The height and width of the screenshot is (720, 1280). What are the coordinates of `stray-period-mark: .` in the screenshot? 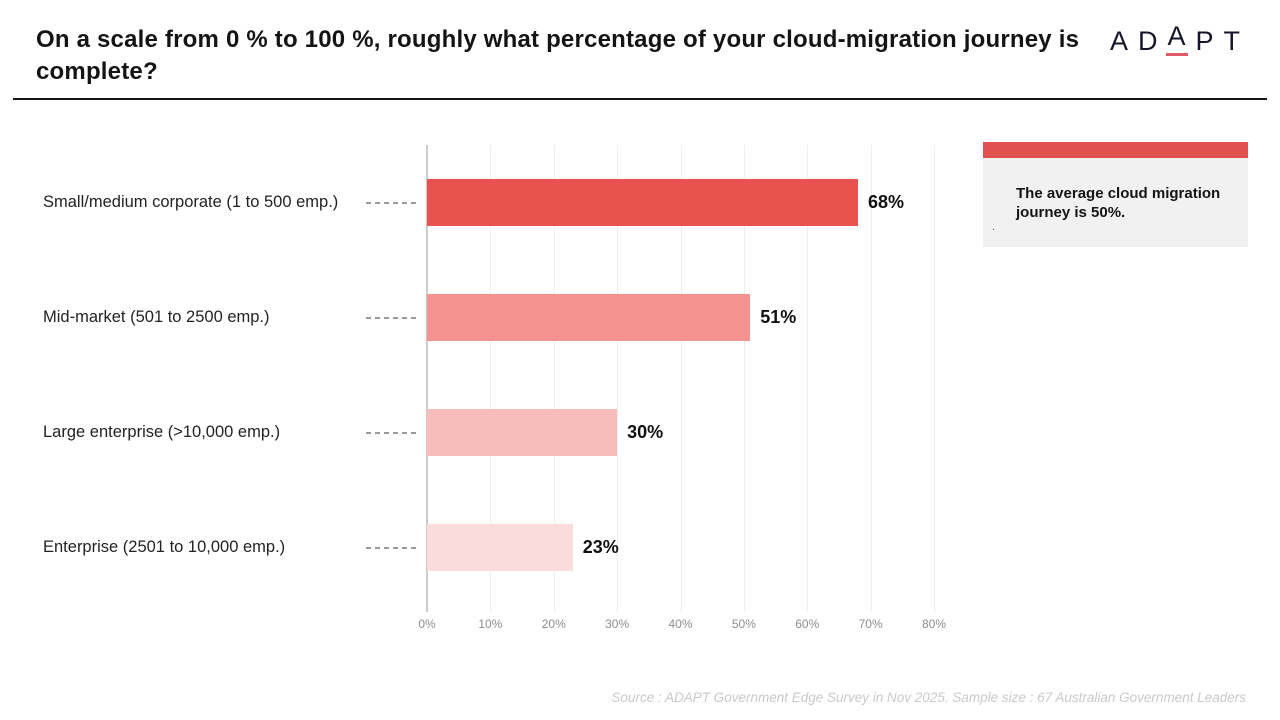 It's located at (994, 227).